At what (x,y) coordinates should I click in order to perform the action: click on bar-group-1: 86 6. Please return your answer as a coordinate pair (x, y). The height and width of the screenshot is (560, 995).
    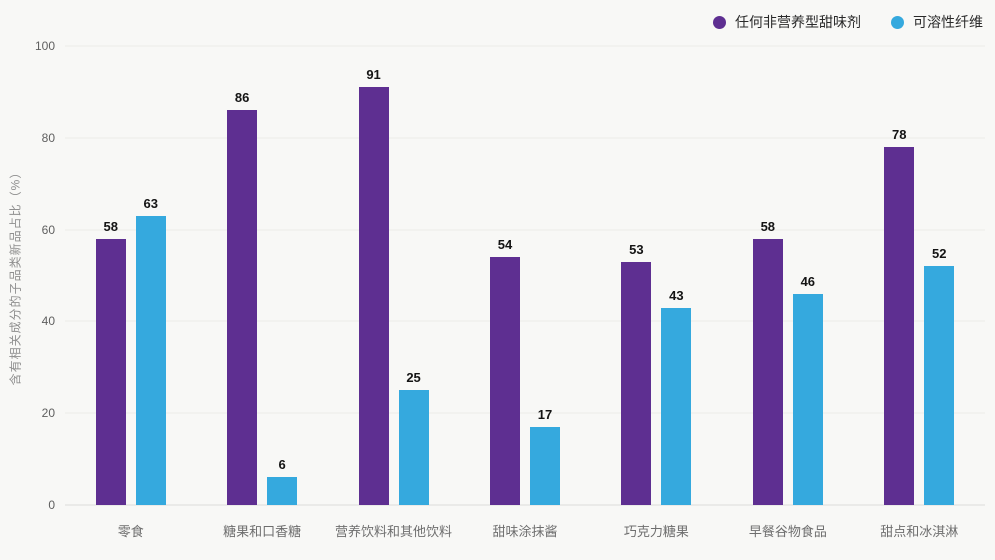
    Looking at the image, I should click on (261, 275).